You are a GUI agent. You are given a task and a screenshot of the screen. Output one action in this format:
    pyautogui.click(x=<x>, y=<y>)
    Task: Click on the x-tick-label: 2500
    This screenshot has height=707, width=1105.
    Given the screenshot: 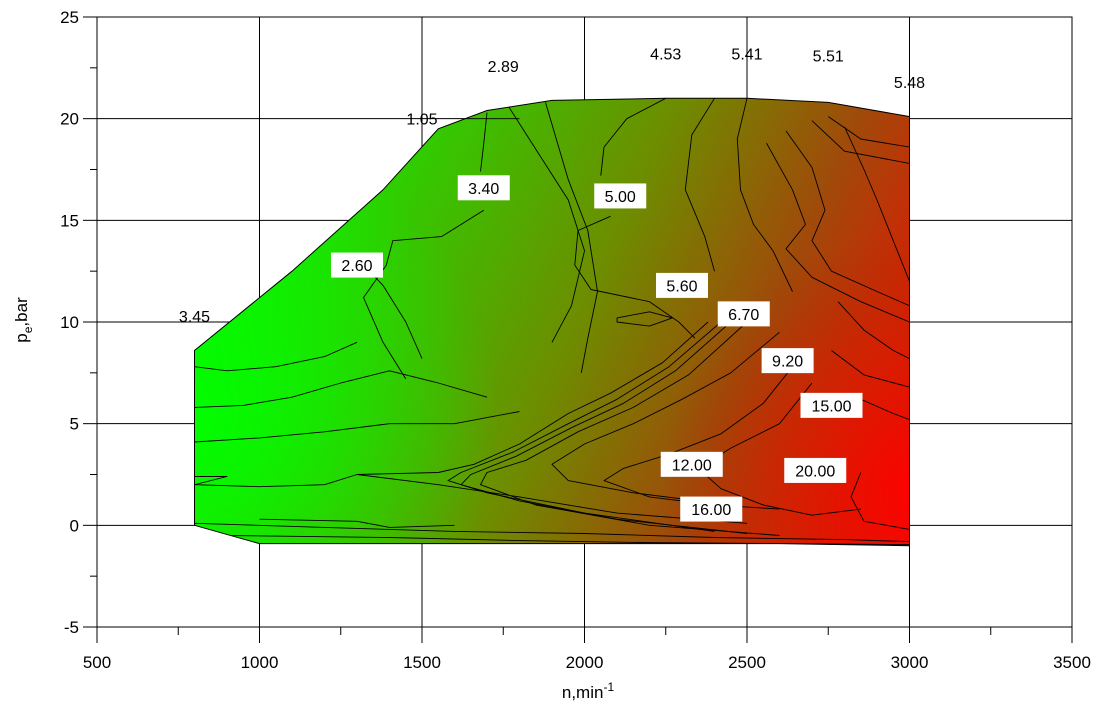 What is the action you would take?
    pyautogui.click(x=747, y=662)
    